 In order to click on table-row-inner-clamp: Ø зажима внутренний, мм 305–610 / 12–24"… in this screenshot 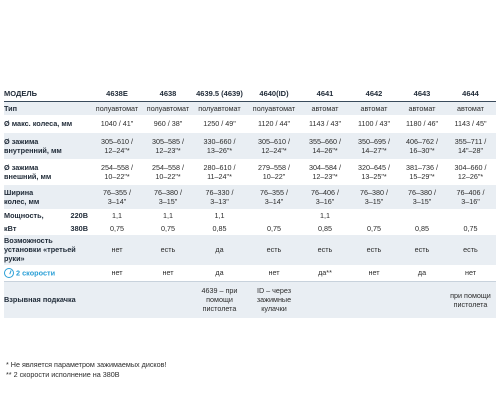, I will do `click(250, 145)`.